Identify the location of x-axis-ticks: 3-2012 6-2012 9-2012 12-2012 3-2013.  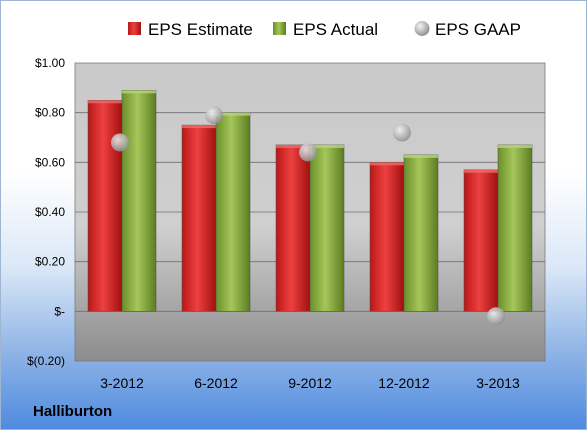
(310, 383).